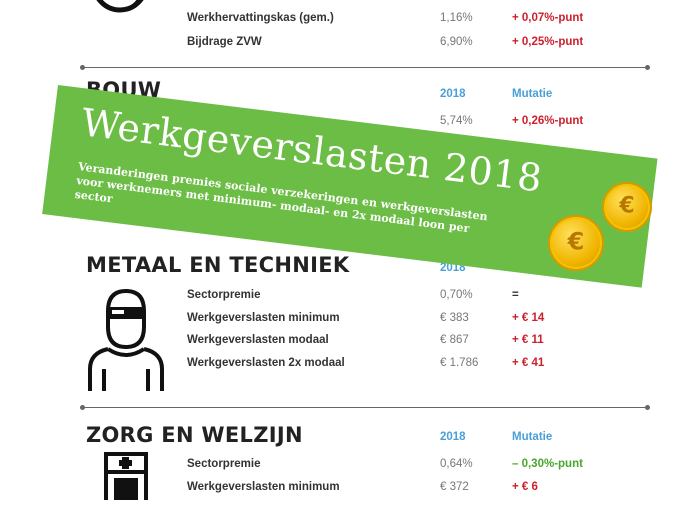 Image resolution: width=700 pixels, height=505 pixels. I want to click on row-mutation: + 0,25%-punt, so click(548, 42).